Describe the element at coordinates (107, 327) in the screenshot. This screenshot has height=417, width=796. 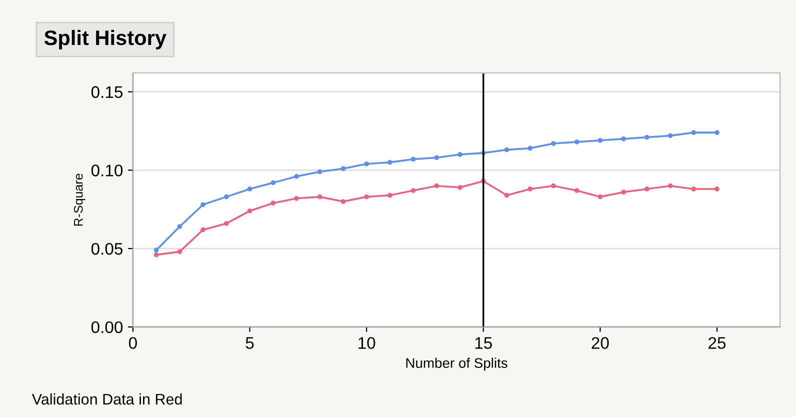
I see `y-tick-label: 0.00` at that location.